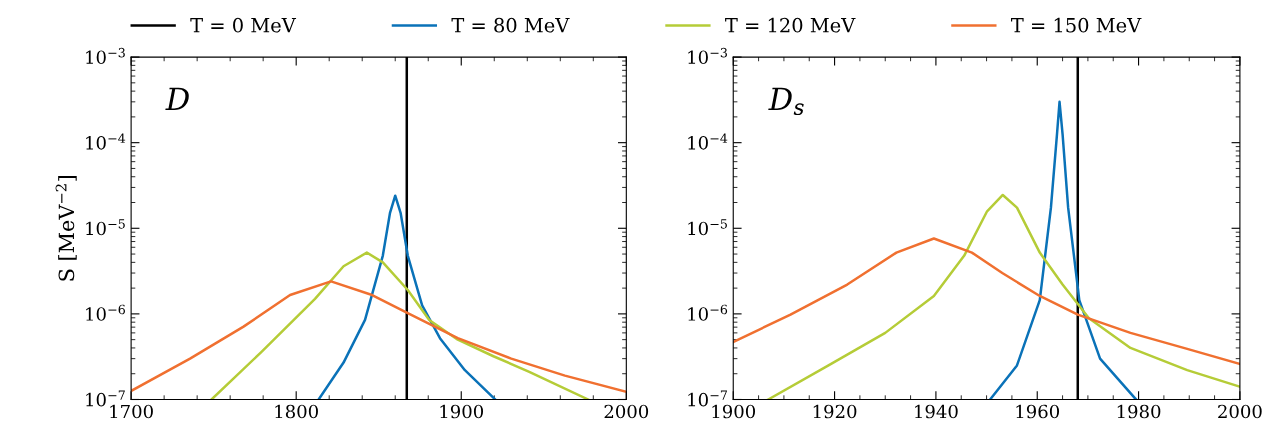 This screenshot has height=439, width=1273. I want to click on legend-label: T = 80 MeV, so click(510, 25).